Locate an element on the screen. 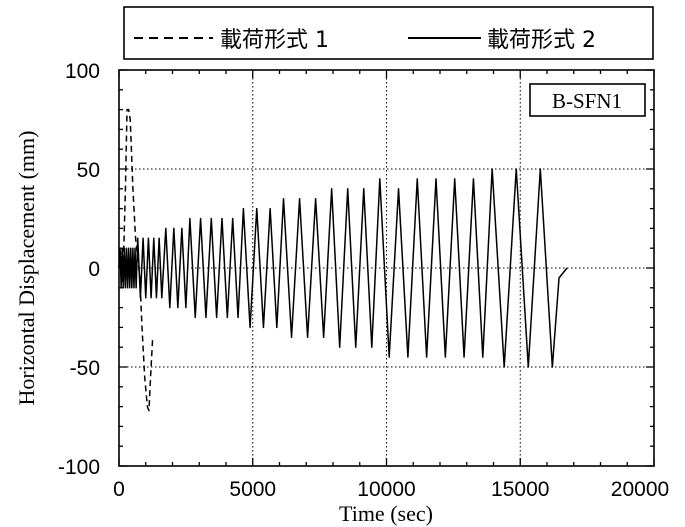  x-axis-title: Time (sec) is located at coordinates (386, 513).